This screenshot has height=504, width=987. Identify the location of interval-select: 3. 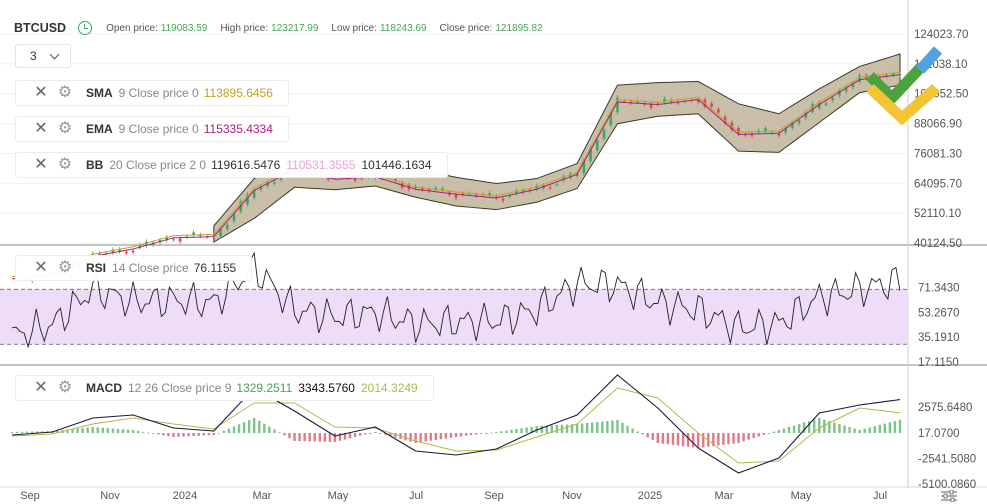
(43, 56).